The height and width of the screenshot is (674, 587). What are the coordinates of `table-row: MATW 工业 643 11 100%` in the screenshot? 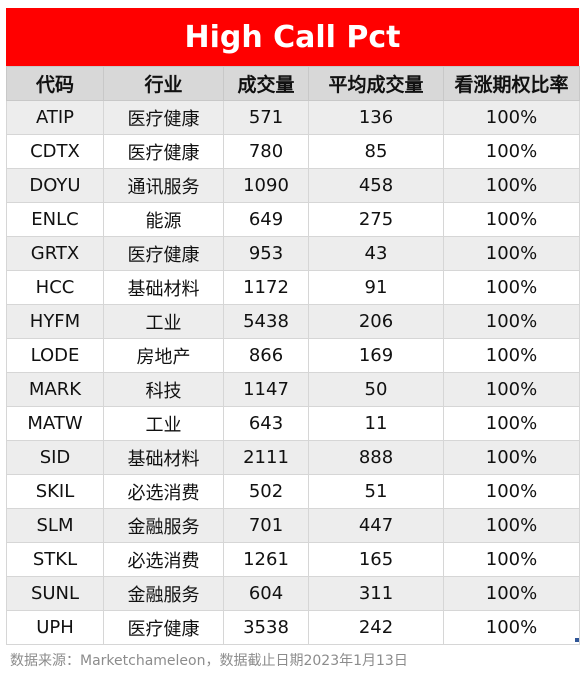 It's located at (293, 423).